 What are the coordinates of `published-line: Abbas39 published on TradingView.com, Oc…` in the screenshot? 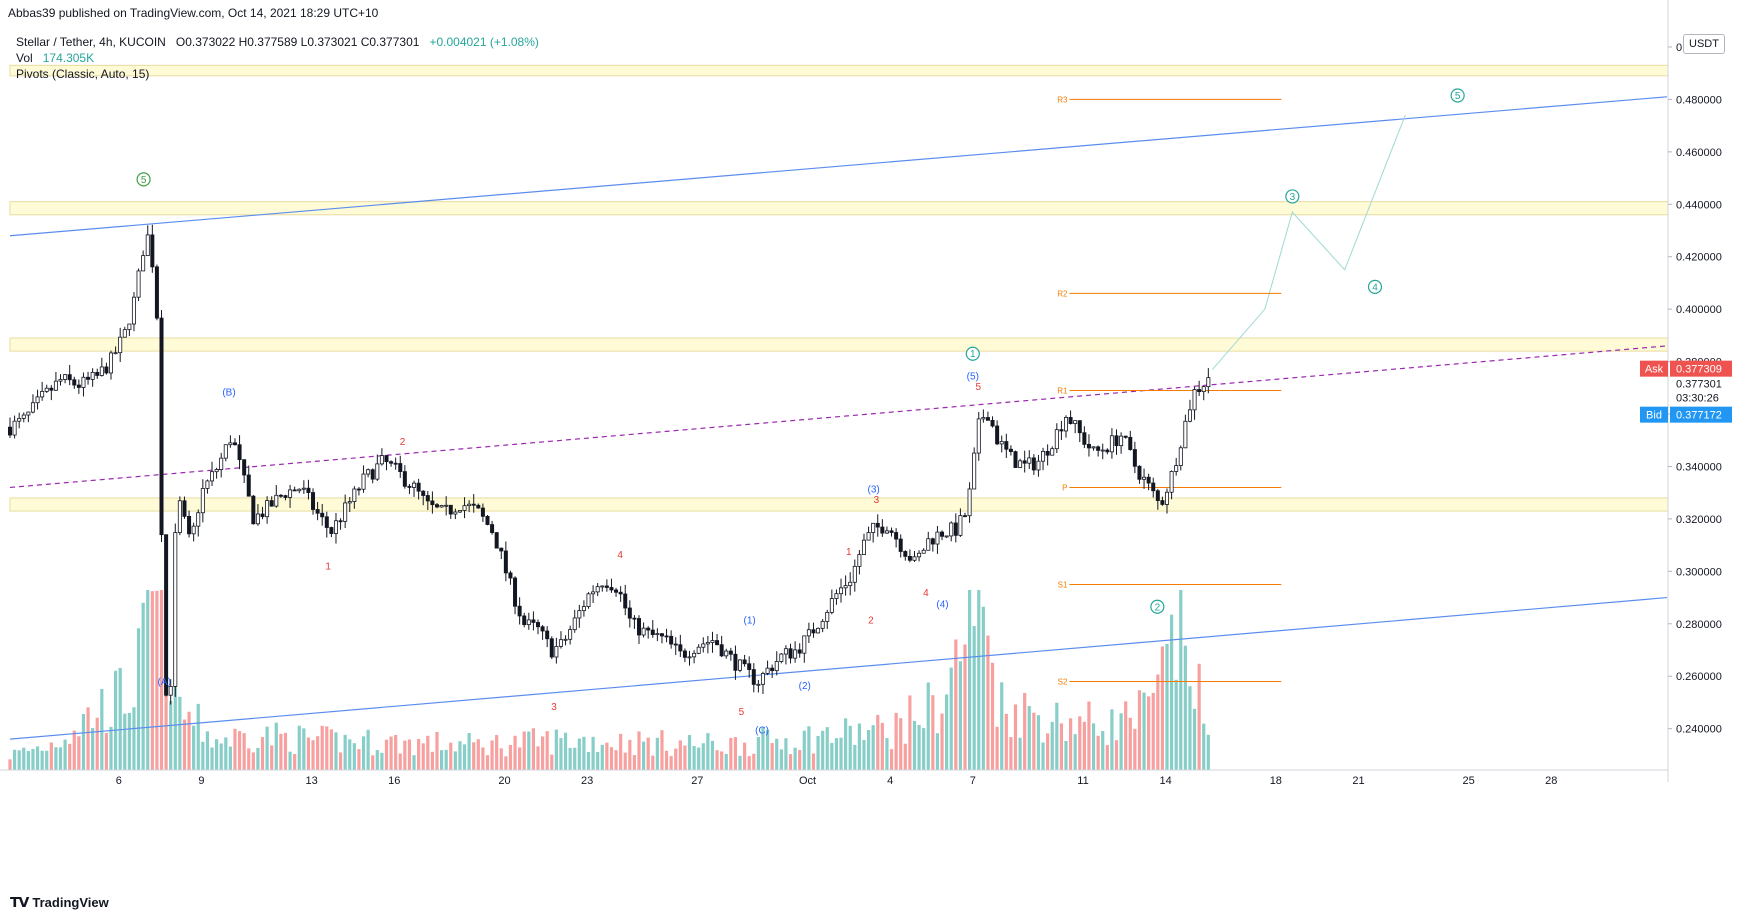 It's located at (193, 13).